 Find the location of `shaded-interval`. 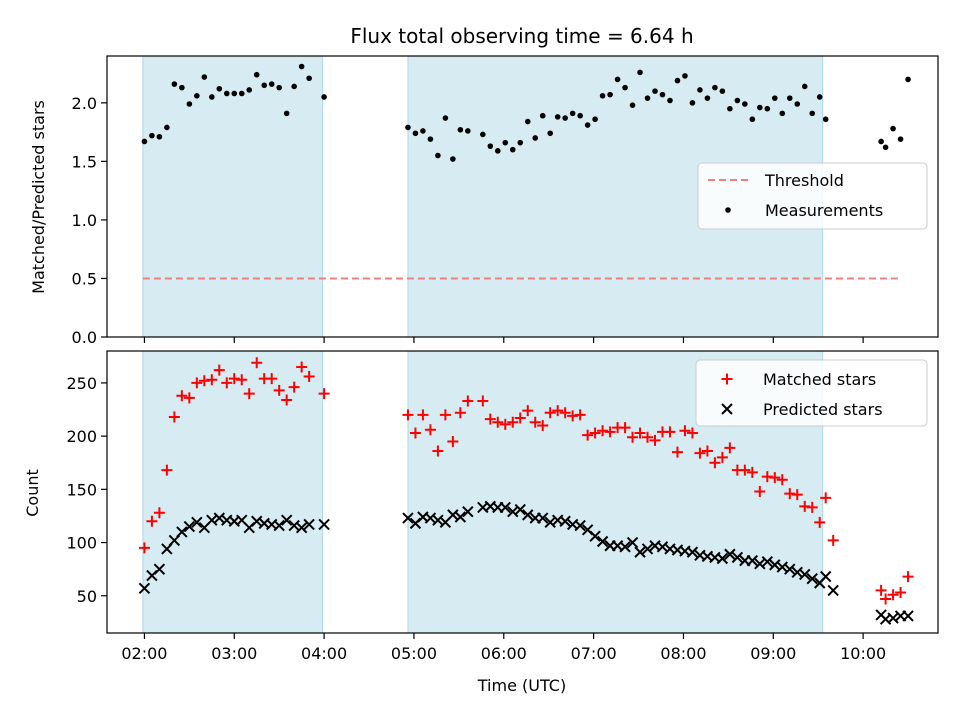

shaded-interval is located at coordinates (233, 196).